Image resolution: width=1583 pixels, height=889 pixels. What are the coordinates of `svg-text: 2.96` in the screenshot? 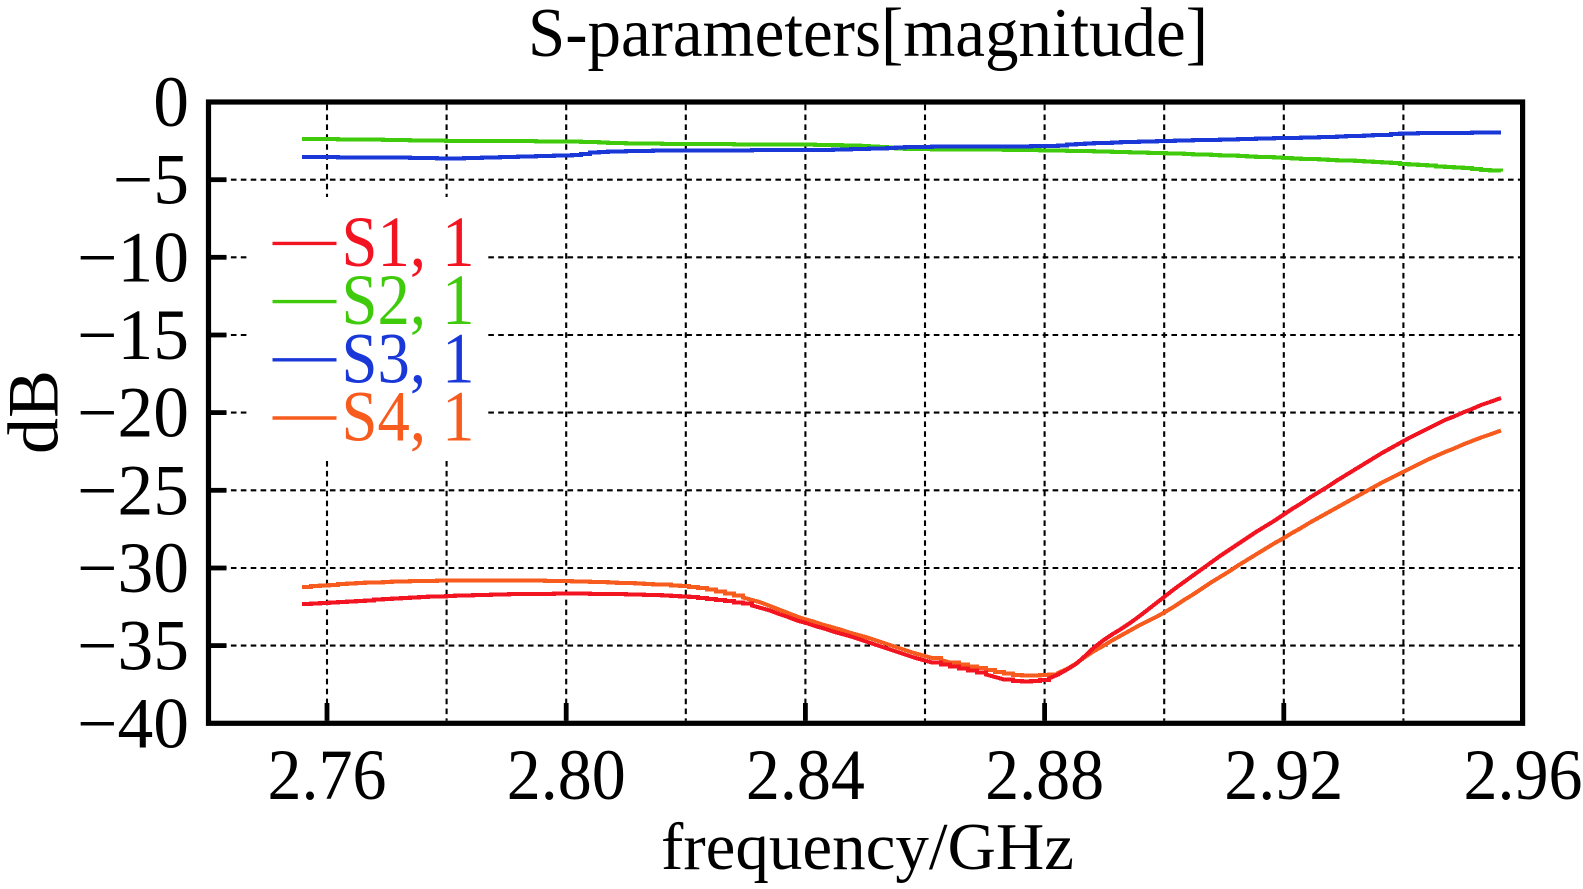 It's located at (1523, 775).